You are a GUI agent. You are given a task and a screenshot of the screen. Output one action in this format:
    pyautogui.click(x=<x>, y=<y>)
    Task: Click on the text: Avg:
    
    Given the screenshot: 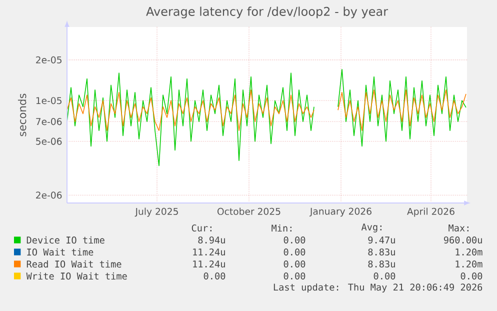 What is the action you would take?
    pyautogui.click(x=371, y=228)
    